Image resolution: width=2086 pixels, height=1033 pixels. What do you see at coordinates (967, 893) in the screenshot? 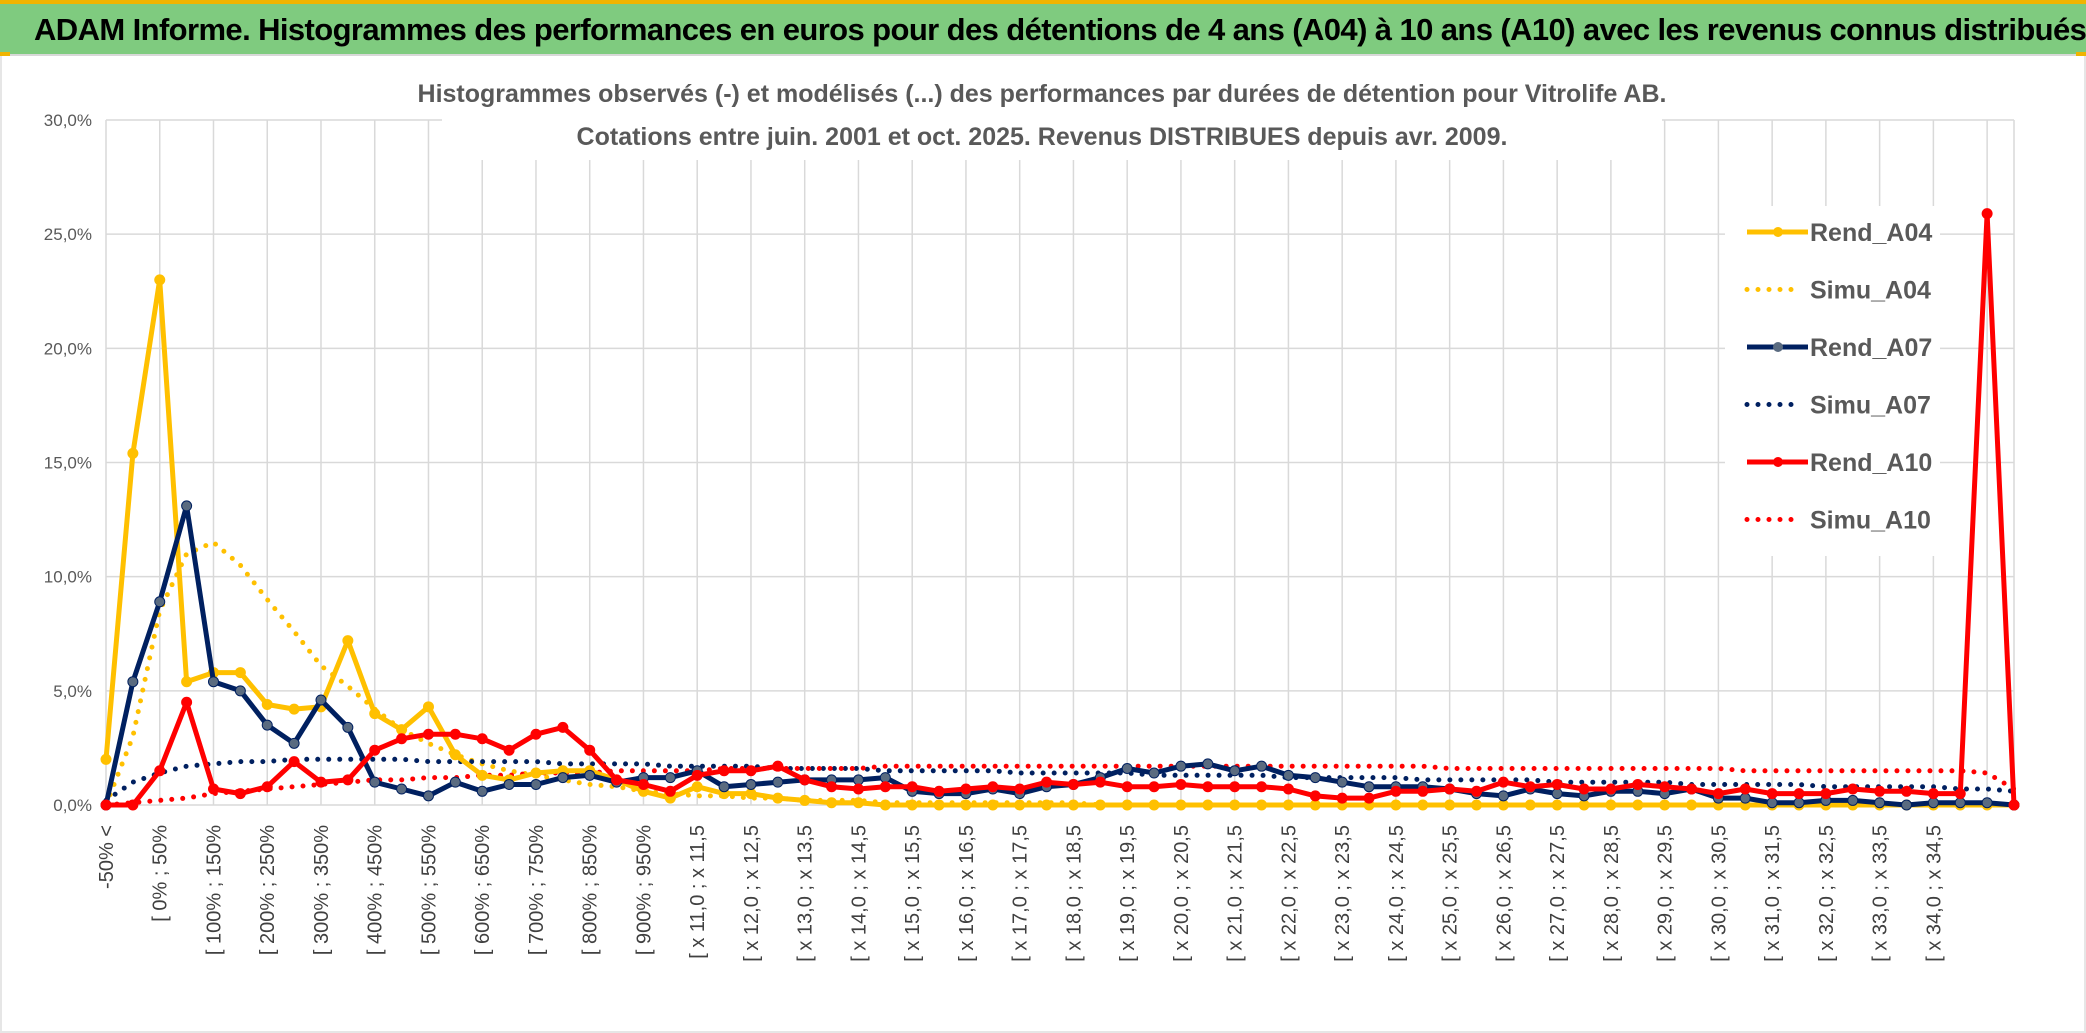
I see `x-tick-label: [ x 16,0 ; x 16,5` at bounding box center [967, 893].